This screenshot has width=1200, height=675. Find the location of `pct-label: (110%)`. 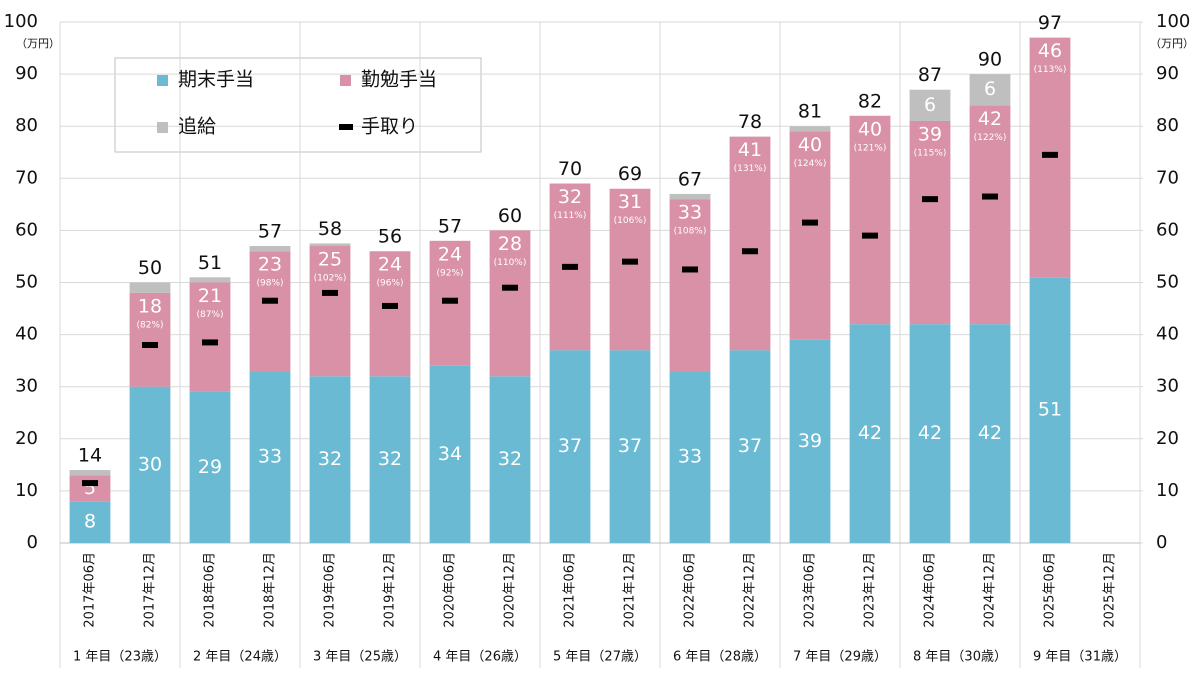

pct-label: (110%) is located at coordinates (510, 263).